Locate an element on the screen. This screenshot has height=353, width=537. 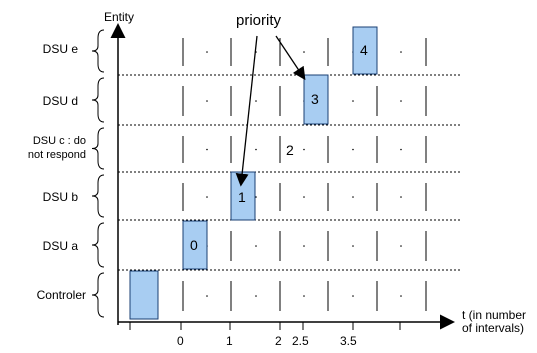
row-label-dsu-e: DSU e is located at coordinates (60, 49).